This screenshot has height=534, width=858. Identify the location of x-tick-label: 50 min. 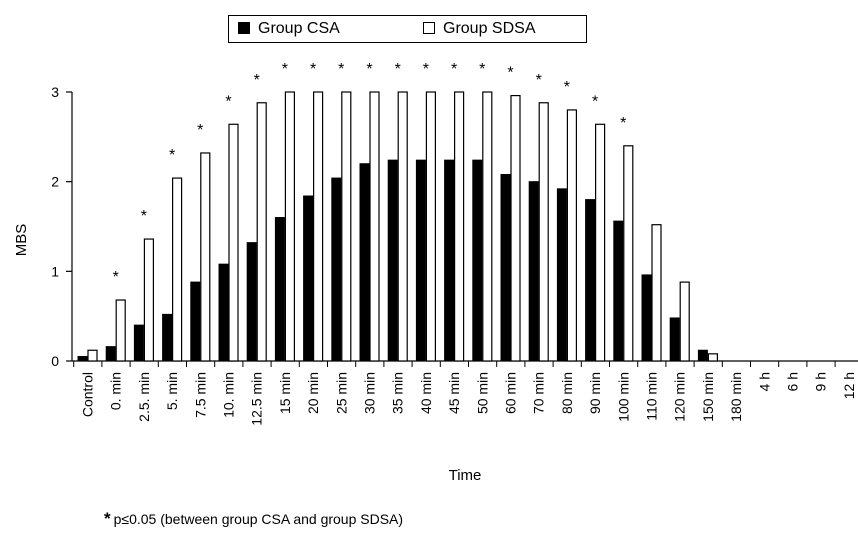
(482, 393).